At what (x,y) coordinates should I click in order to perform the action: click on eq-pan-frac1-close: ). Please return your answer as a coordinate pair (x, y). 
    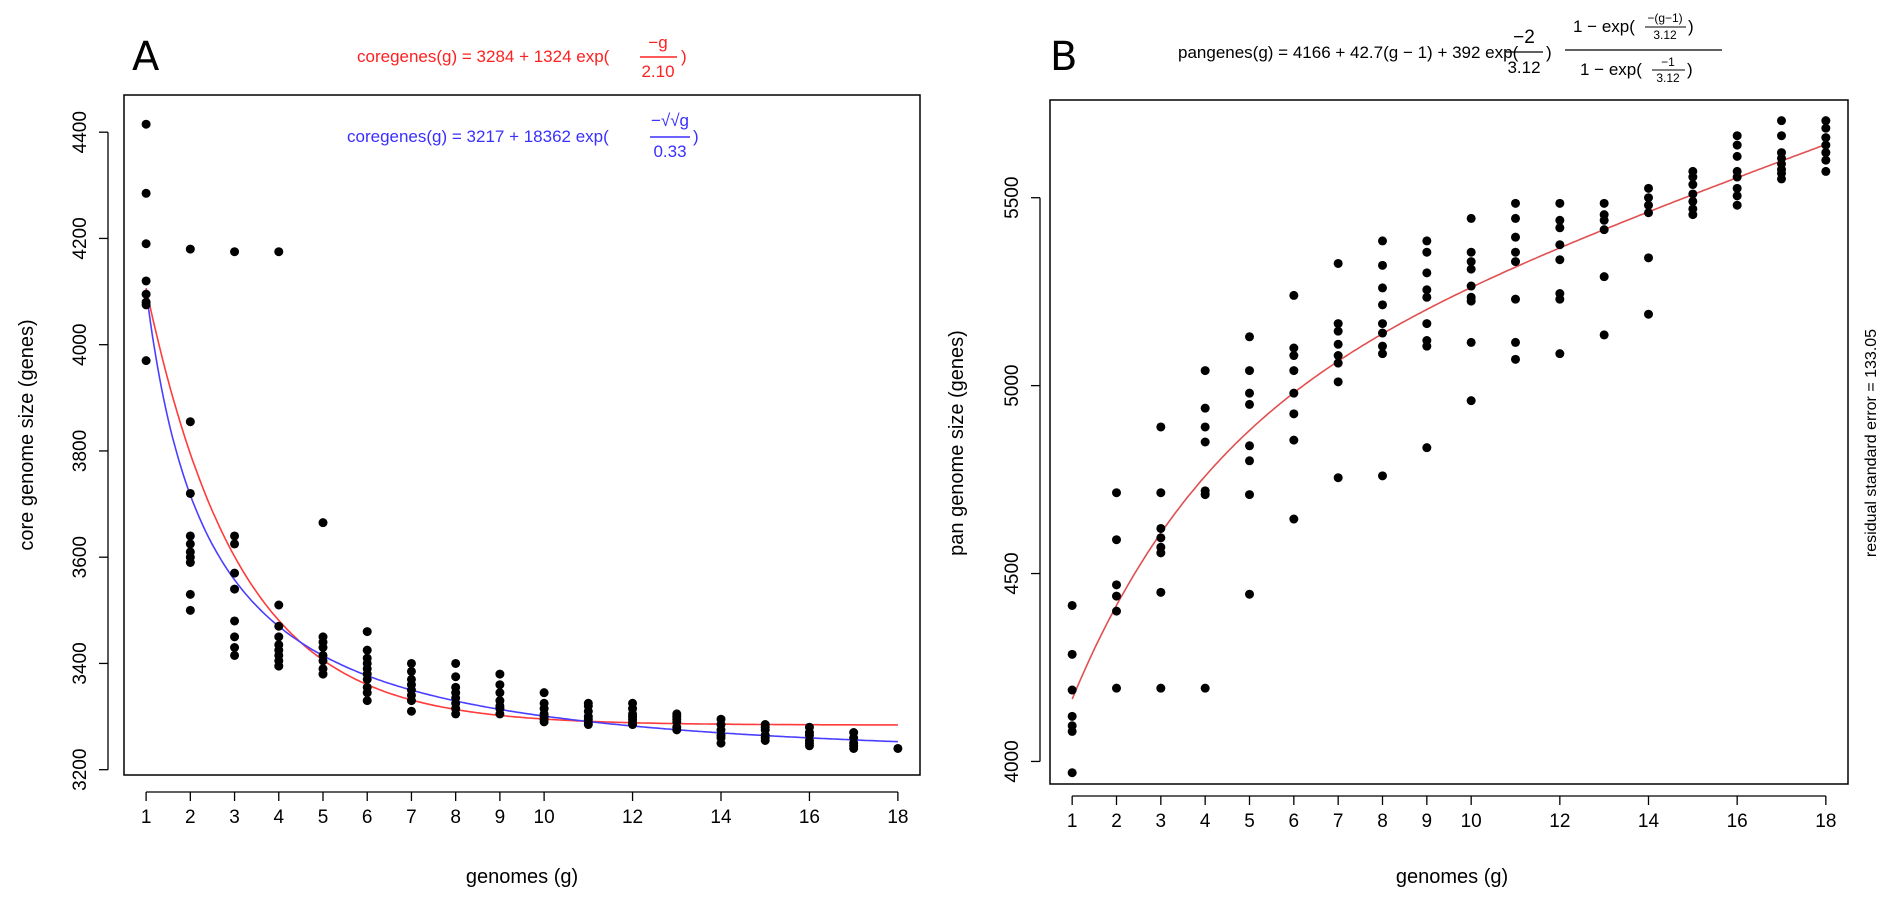
    Looking at the image, I should click on (1549, 52).